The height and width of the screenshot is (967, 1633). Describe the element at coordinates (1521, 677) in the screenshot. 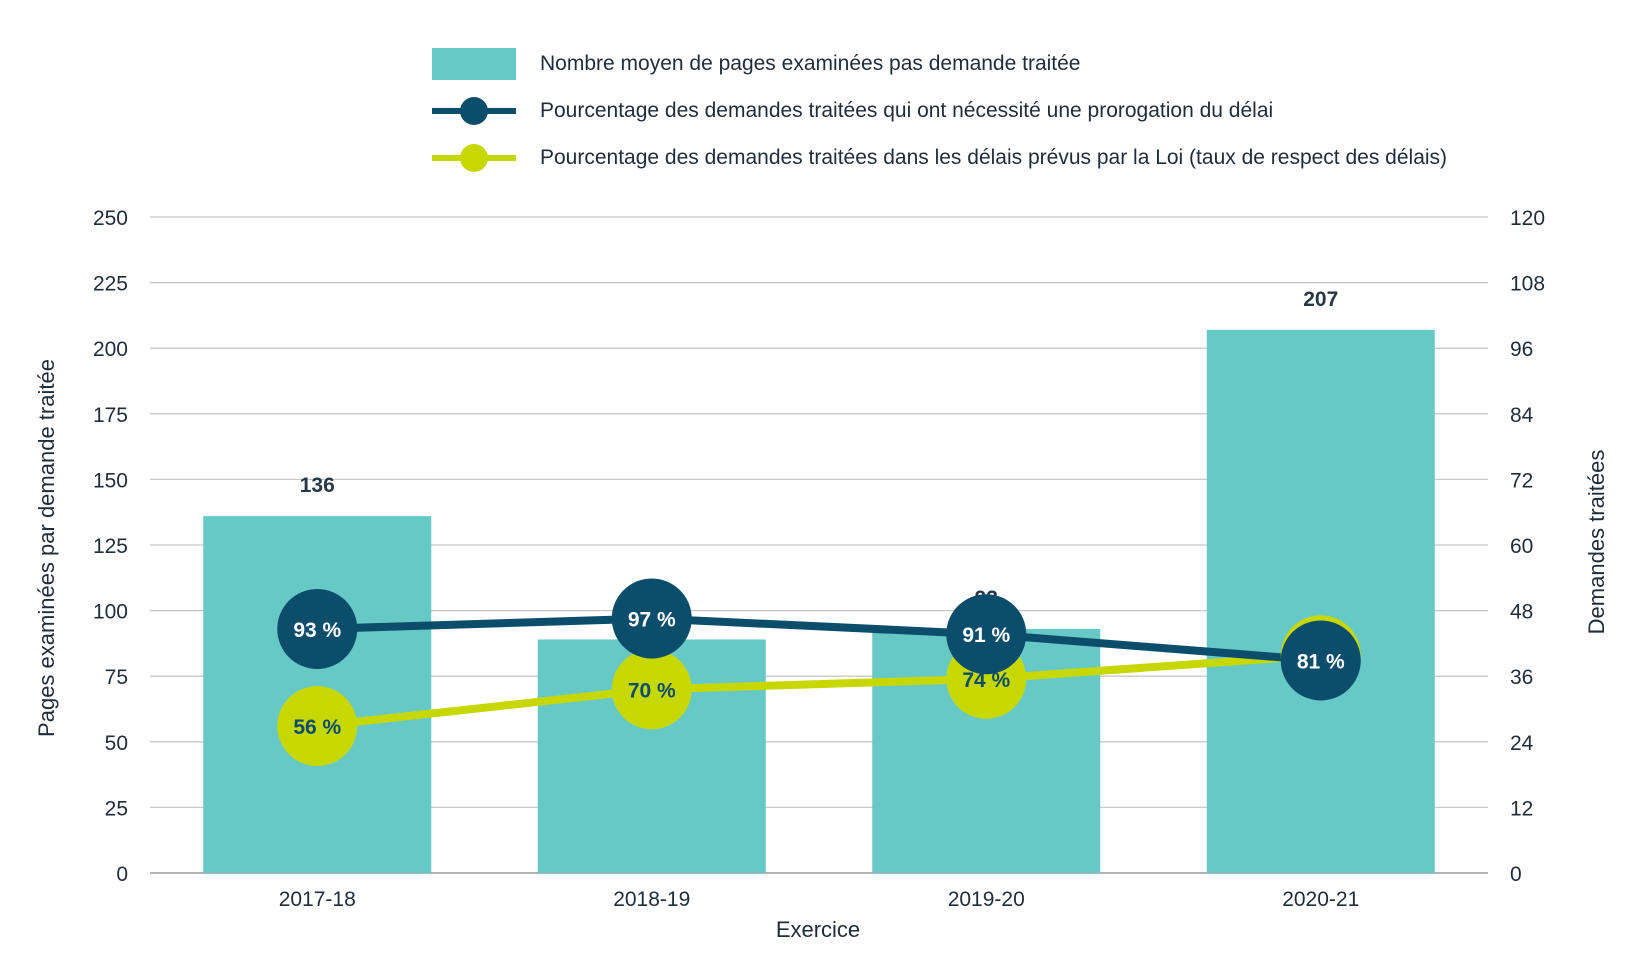

I see `y-tick-label-right: 36` at that location.